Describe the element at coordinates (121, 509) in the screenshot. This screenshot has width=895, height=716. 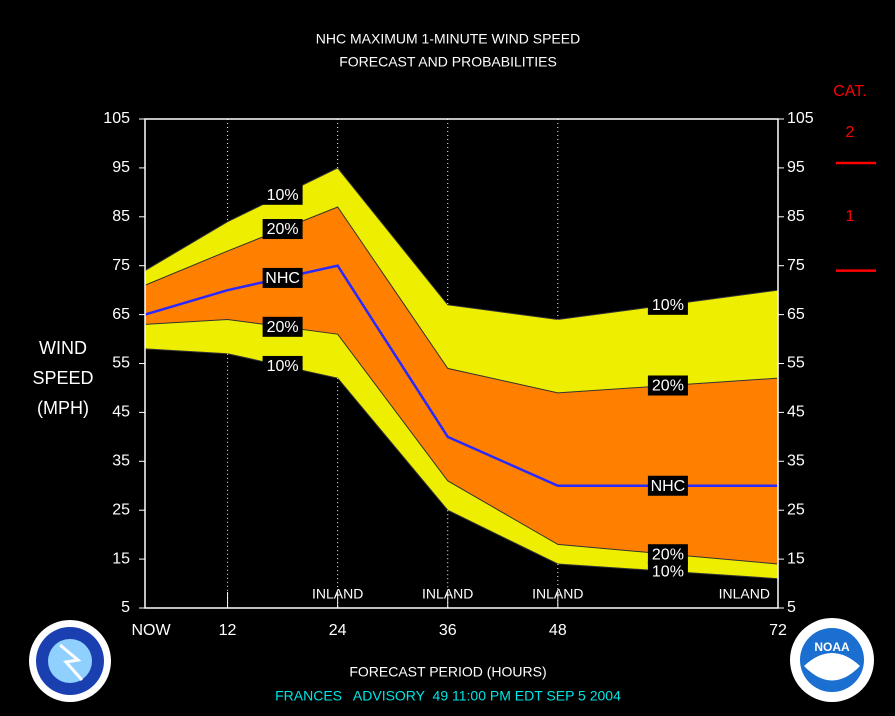
I see `y-tick-label: 25` at that location.